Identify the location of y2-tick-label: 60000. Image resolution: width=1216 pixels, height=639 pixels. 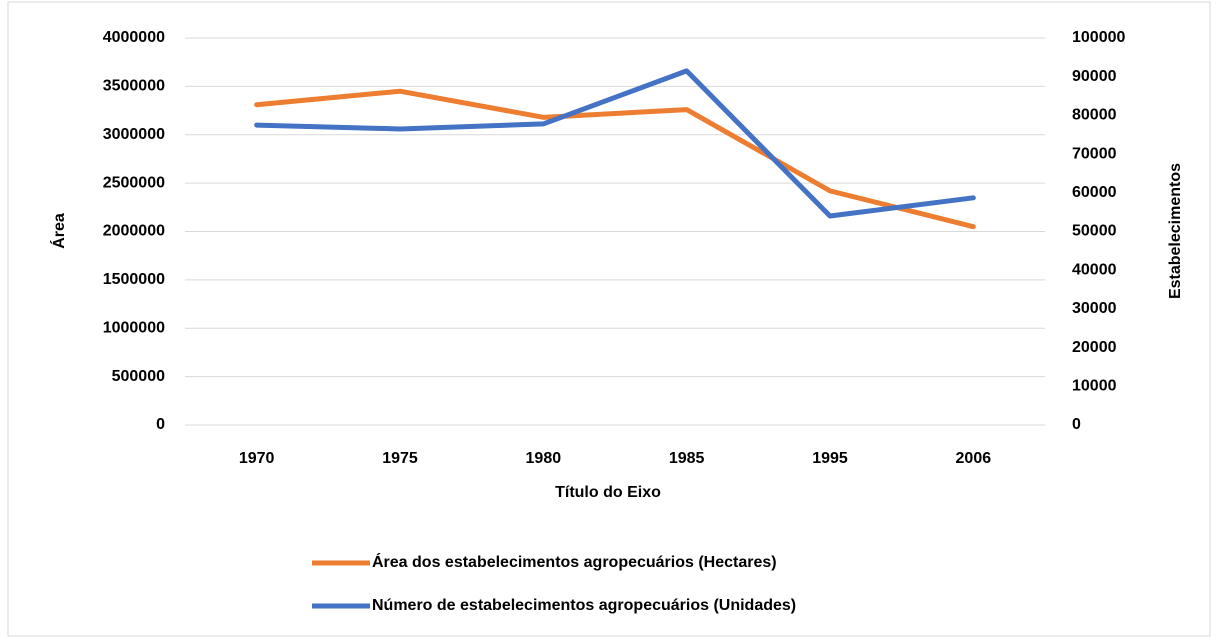
(1094, 192).